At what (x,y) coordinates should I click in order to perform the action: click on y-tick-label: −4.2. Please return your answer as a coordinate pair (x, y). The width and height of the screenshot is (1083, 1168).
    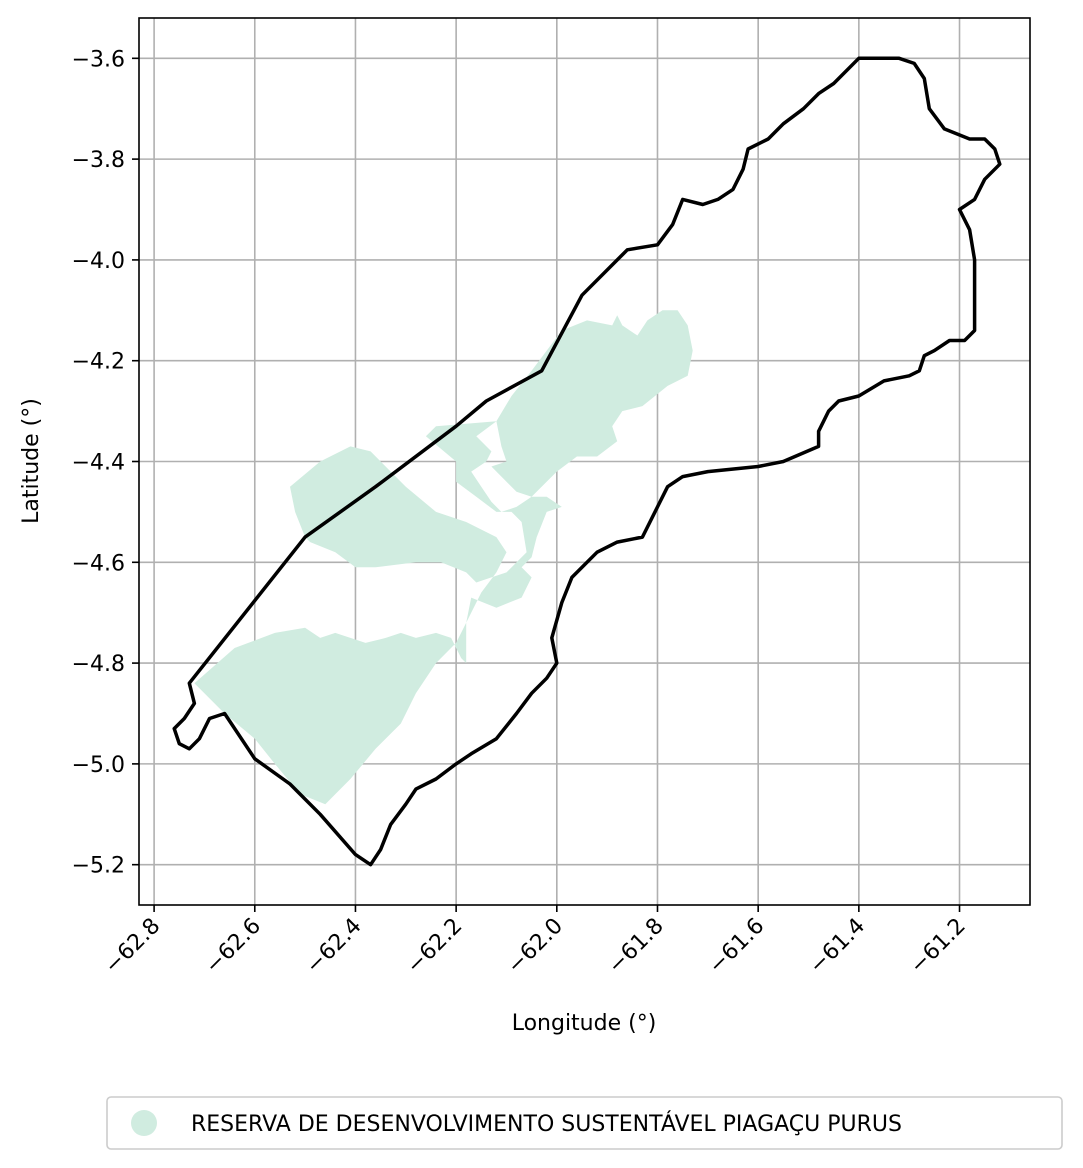
    Looking at the image, I should click on (98, 362).